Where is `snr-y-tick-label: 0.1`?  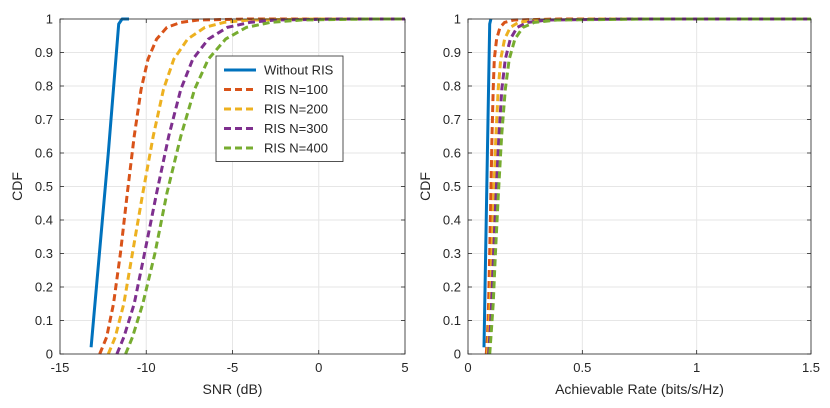
snr-y-tick-label: 0.1 is located at coordinates (44, 320).